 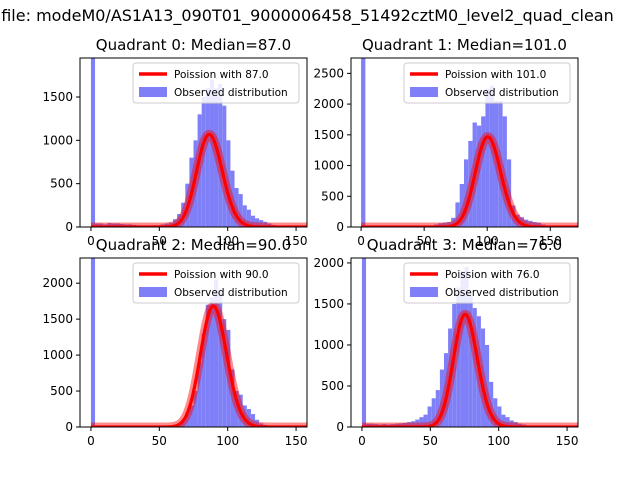 I want to click on legend-poisson-label: Poission with 101.0, so click(x=495, y=75).